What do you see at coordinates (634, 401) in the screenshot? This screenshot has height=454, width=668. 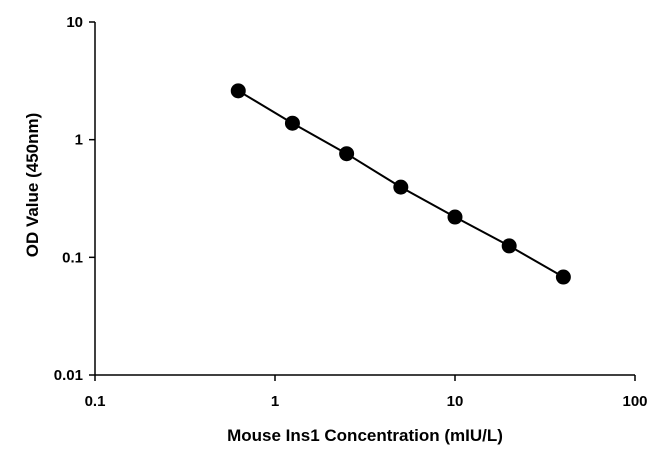 I see `x-tick-label: 100` at bounding box center [634, 401].